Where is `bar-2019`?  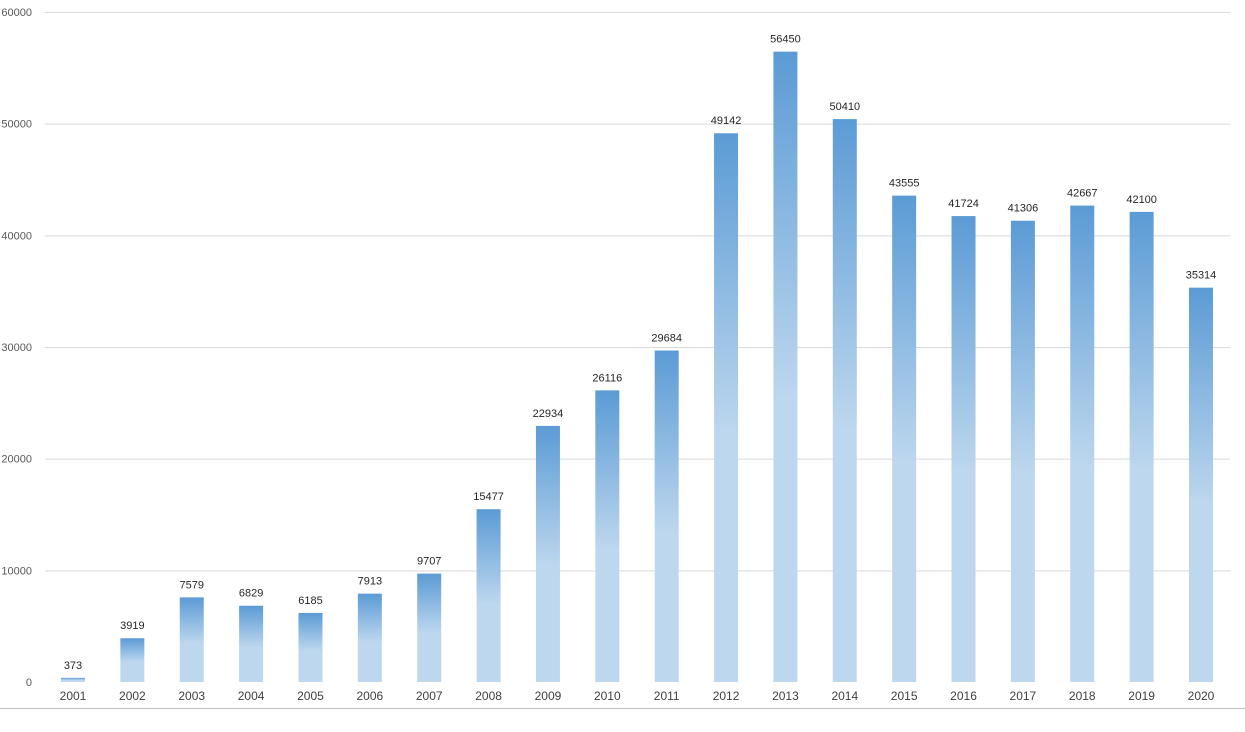 bar-2019 is located at coordinates (1141, 446).